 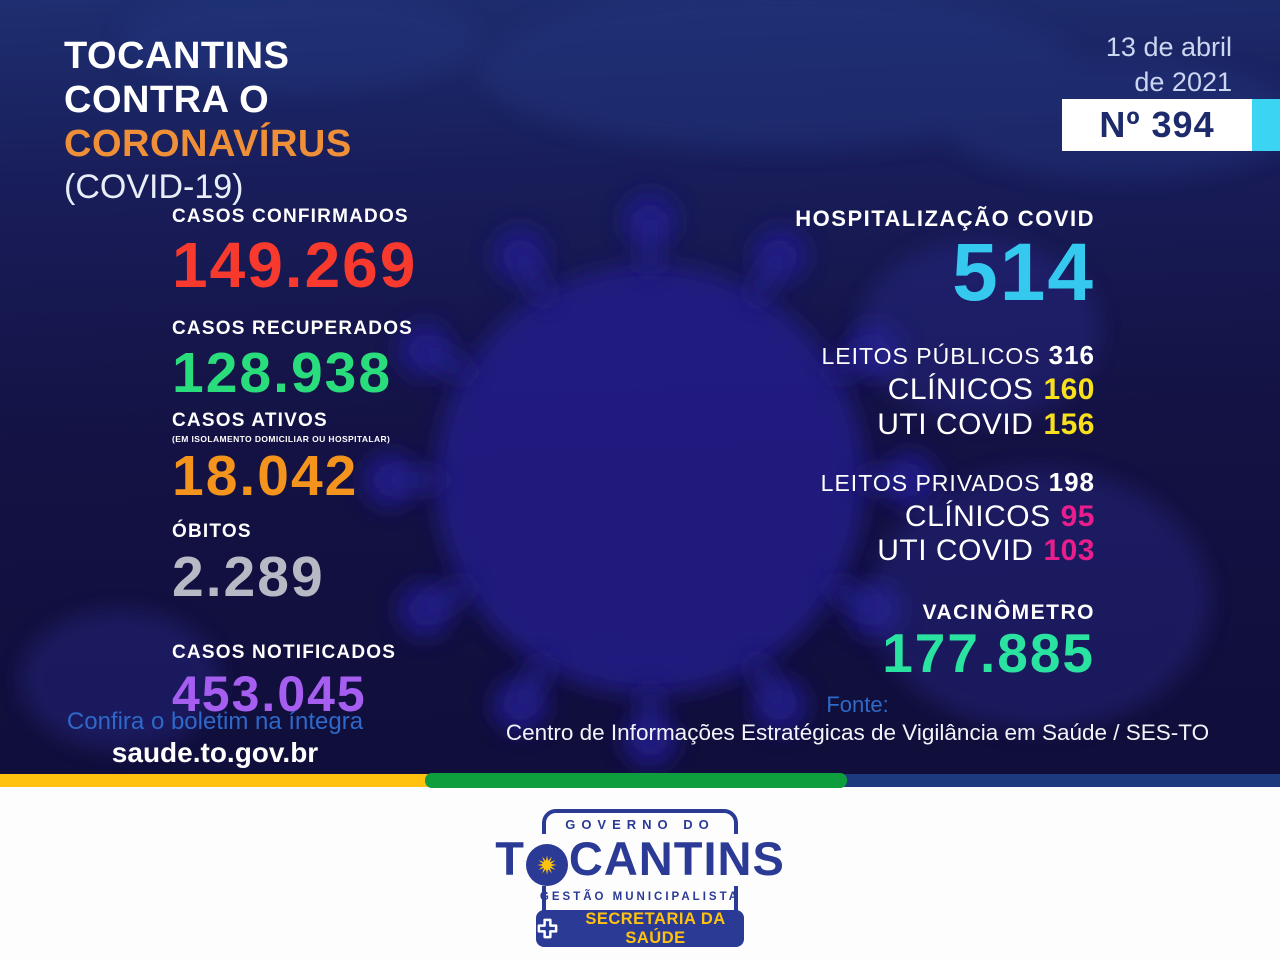 What do you see at coordinates (1023, 272) in the screenshot?
I see `hospitalization-value: 514` at bounding box center [1023, 272].